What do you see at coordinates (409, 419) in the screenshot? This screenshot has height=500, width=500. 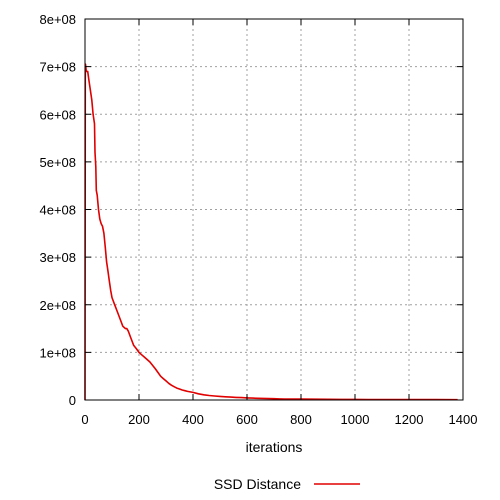 I see `x-tick-label: 1200` at bounding box center [409, 419].